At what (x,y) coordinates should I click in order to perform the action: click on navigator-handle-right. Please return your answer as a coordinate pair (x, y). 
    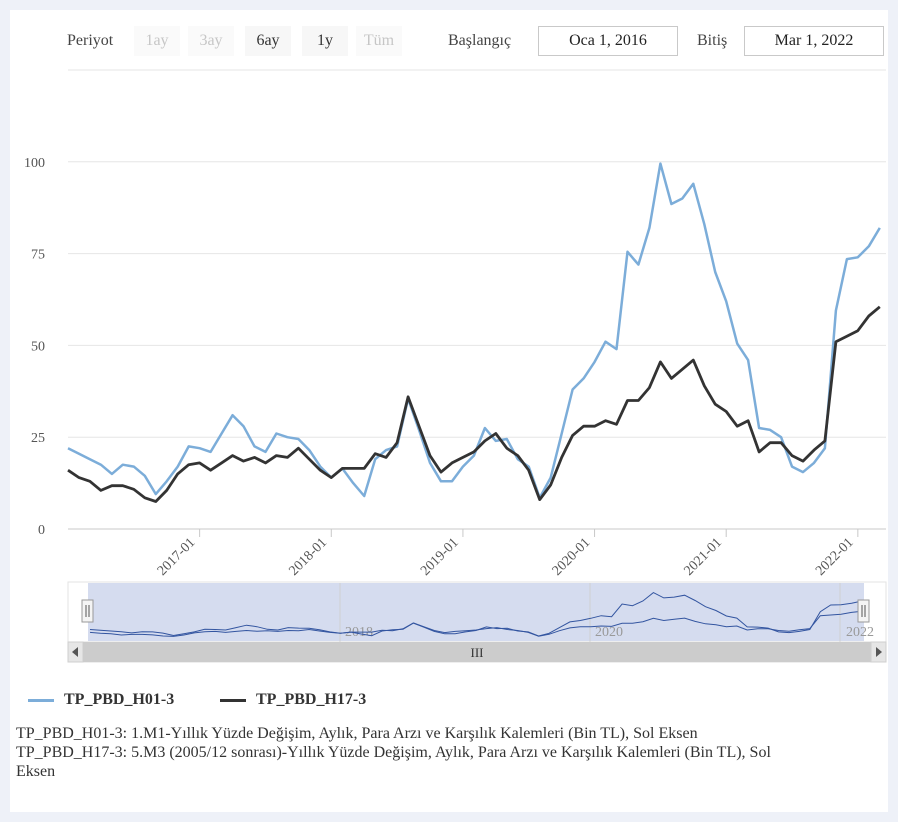
    Looking at the image, I should click on (863, 611).